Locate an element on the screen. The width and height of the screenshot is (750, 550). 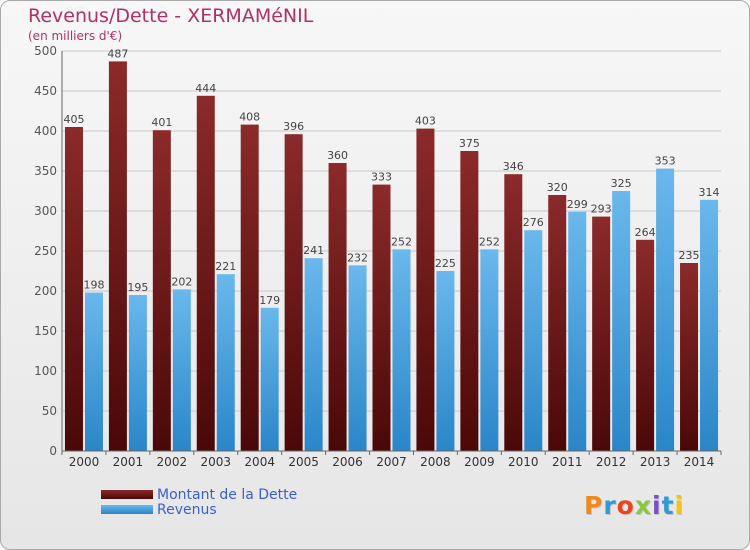
x-tick-label: 2001 is located at coordinates (128, 462).